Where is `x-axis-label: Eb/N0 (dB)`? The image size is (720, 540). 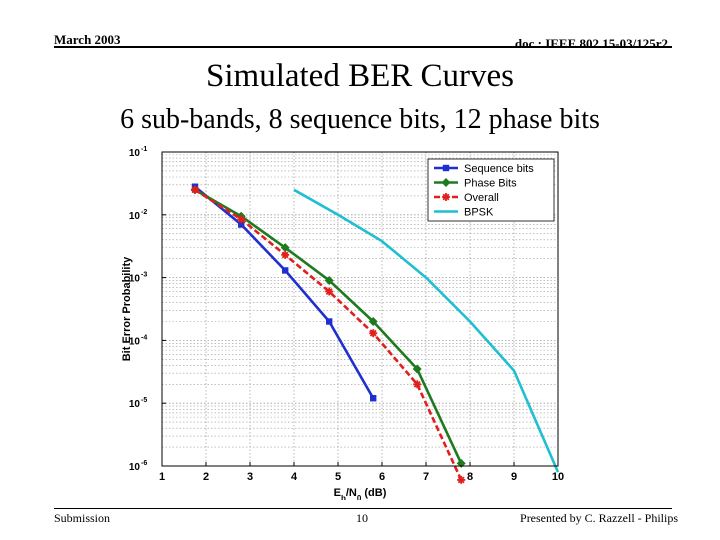 x-axis-label: Eb/N0 (dB) is located at coordinates (360, 493).